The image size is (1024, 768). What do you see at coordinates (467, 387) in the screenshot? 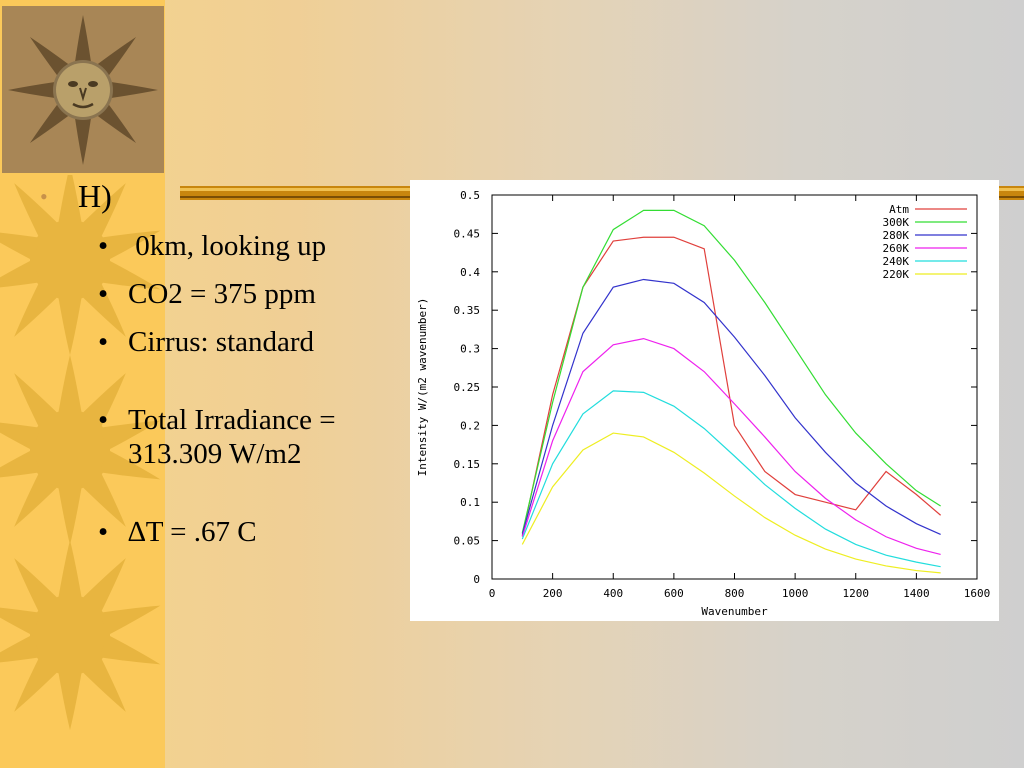
I see `y-tick-label: 0.25` at bounding box center [467, 387].